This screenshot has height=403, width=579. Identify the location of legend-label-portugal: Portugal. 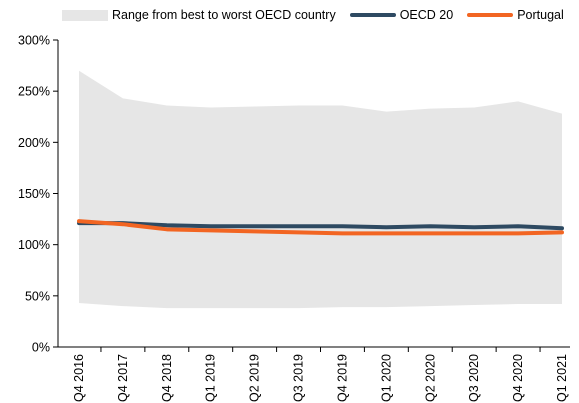
(540, 15).